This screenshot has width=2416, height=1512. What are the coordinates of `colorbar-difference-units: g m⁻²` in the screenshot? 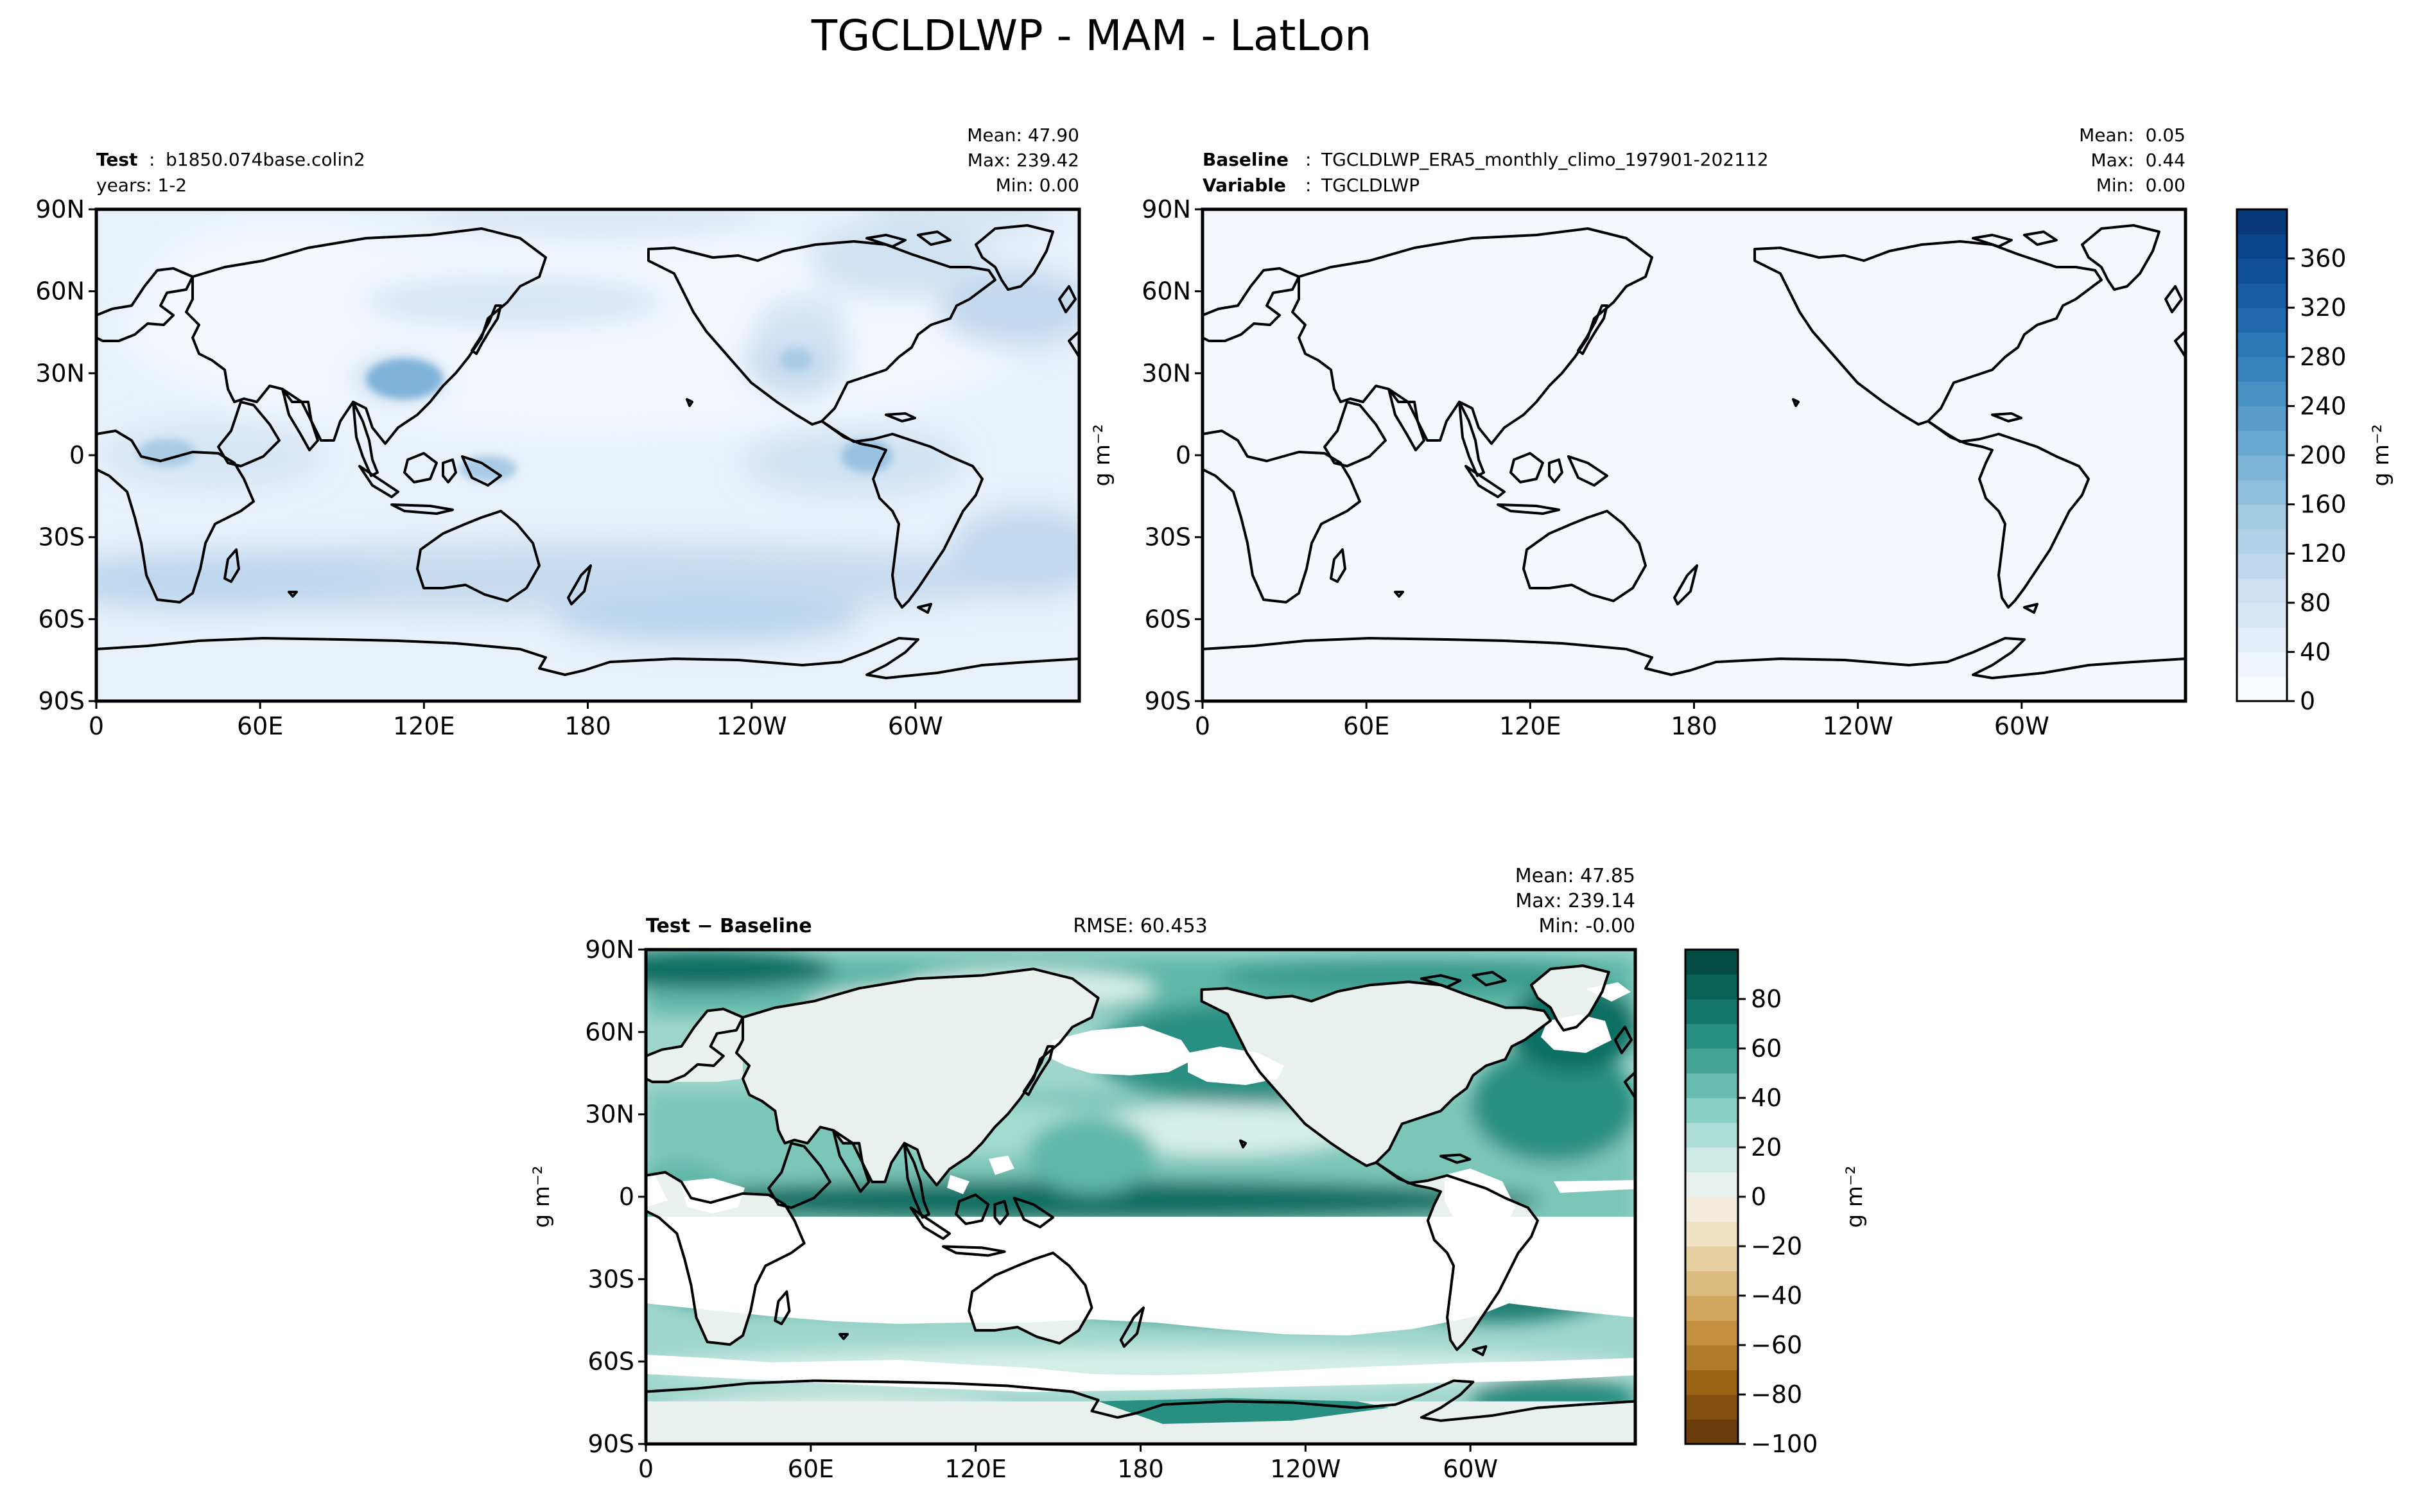 It's located at (1855, 1196).